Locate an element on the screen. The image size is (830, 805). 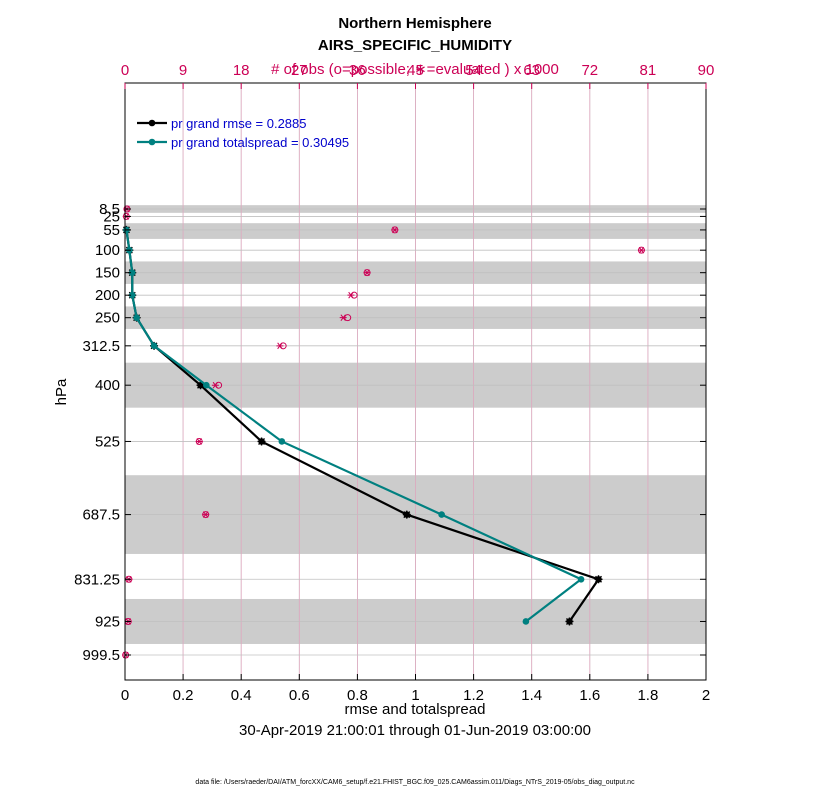
legend-marker-totalspread is located at coordinates (152, 142).